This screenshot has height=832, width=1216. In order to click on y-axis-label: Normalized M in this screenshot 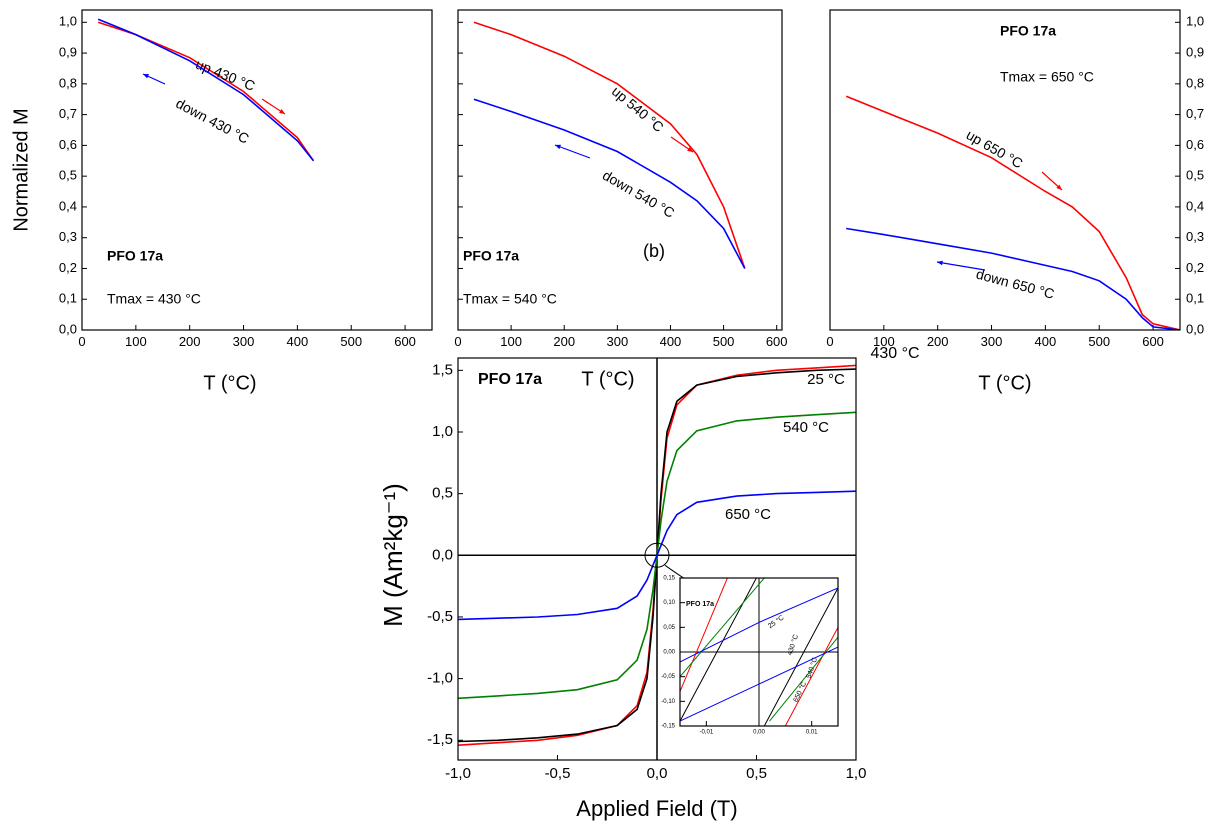, I will do `click(21, 169)`.